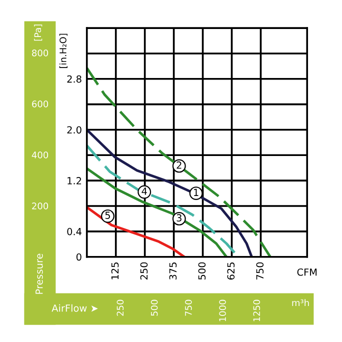 The height and width of the screenshot is (342, 342). What do you see at coordinates (196, 192) in the screenshot?
I see `annotation: 1` at bounding box center [196, 192].